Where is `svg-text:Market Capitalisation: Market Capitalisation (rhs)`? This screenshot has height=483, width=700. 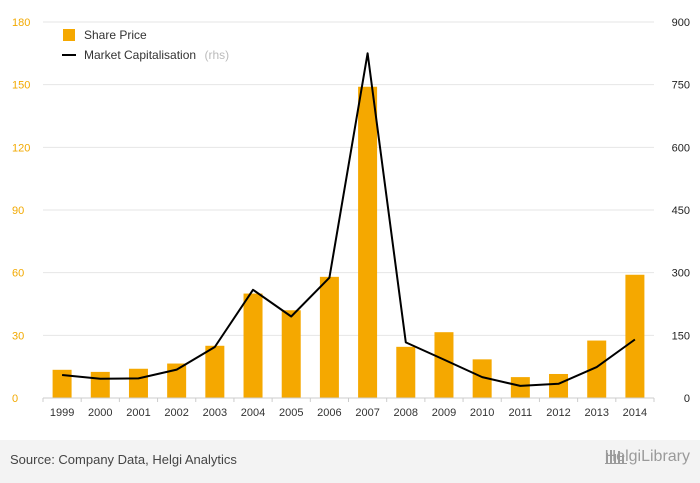
svg-text:Market Capitalisation: Market Capitalisation (rhs) is located at coordinates (156, 54).